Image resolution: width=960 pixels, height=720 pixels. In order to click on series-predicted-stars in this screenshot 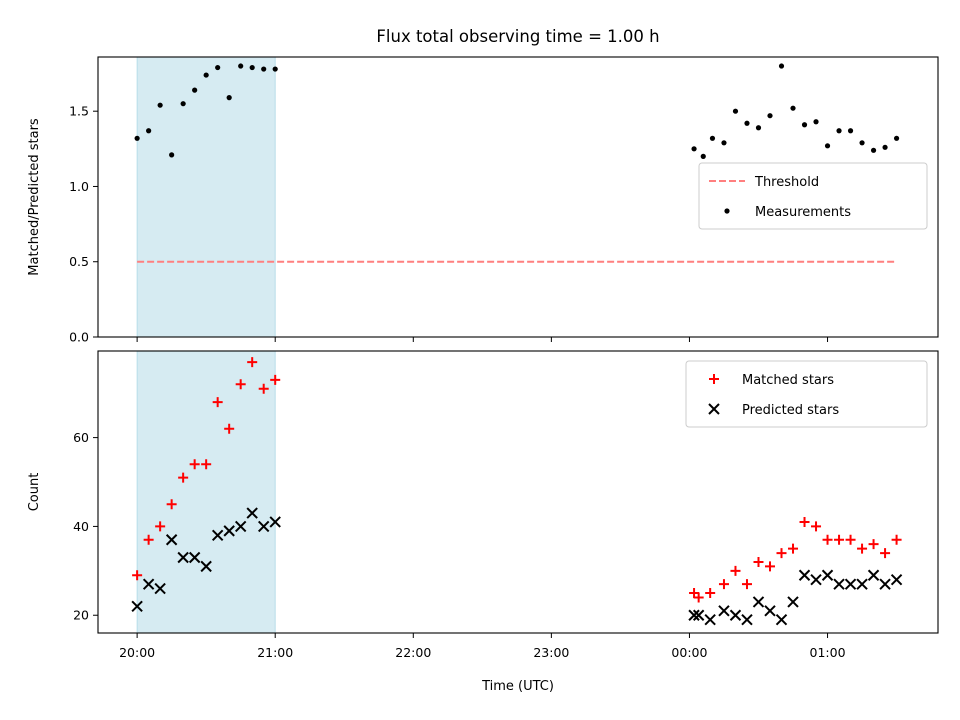, I will do `click(517, 566)`.